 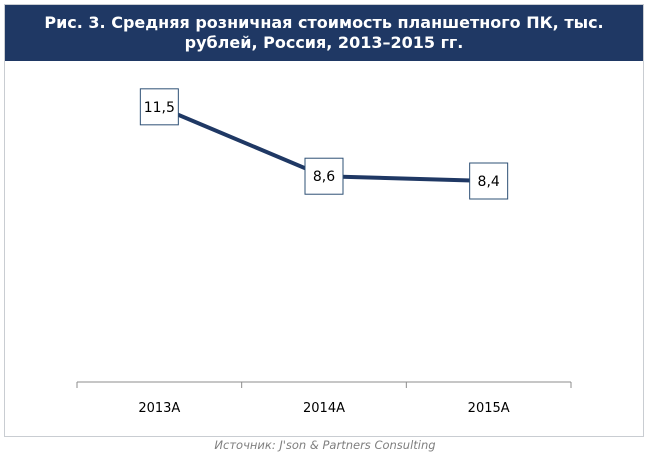 What do you see at coordinates (325, 445) in the screenshot?
I see `source-note: Источник: J'son & Partners Consulting` at bounding box center [325, 445].